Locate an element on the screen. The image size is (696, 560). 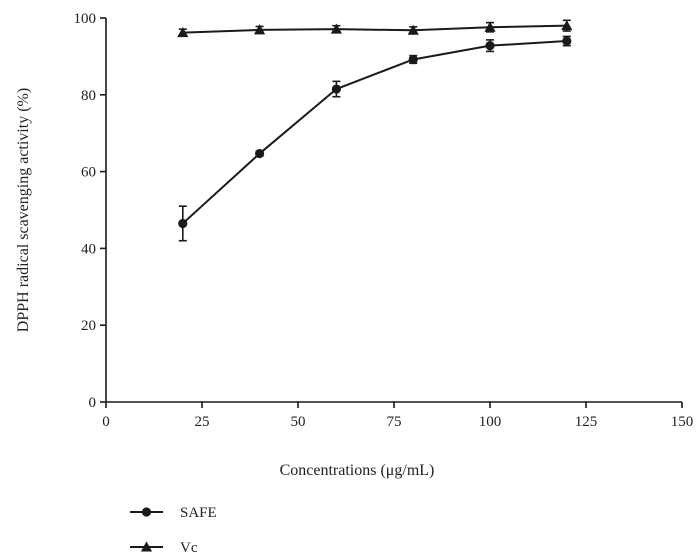
series-vc is located at coordinates (375, 28).